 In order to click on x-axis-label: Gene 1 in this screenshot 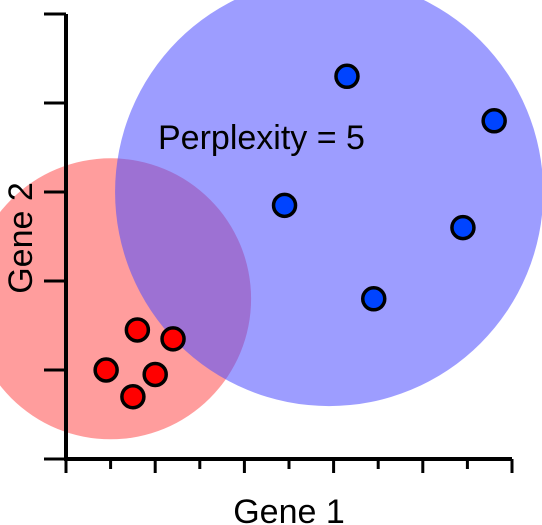, I will do `click(289, 509)`.